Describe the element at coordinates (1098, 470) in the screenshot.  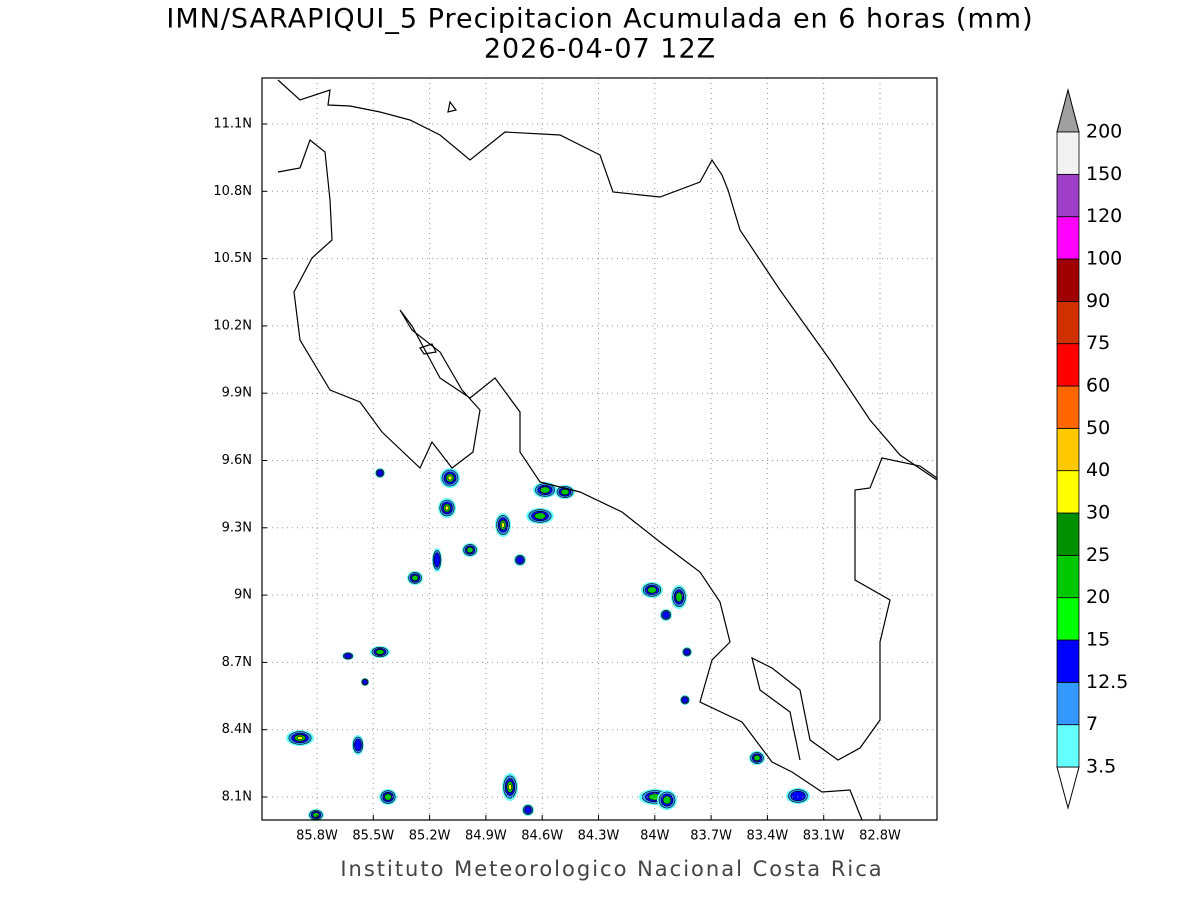
I see `colorbar-label: 40` at that location.